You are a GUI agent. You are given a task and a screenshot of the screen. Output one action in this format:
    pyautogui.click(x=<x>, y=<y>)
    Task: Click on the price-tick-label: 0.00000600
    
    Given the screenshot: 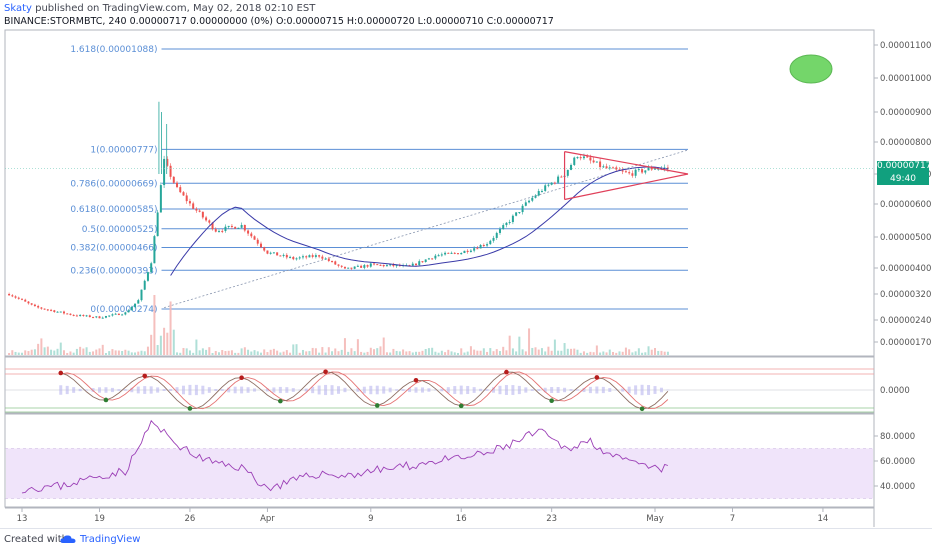 What is the action you would take?
    pyautogui.click(x=905, y=205)
    